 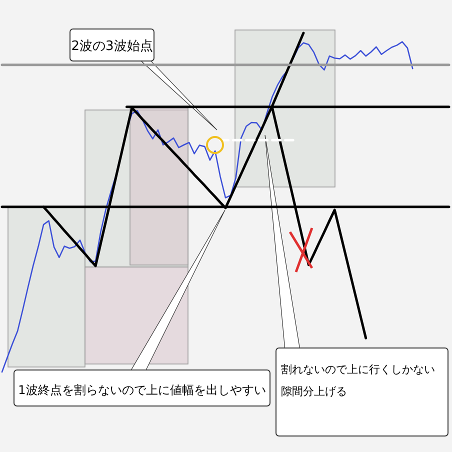 What do you see at coordinates (142, 390) in the screenshot?
I see `text: 1波終点を割らないので上に値幅を出しやすい` at bounding box center [142, 390].